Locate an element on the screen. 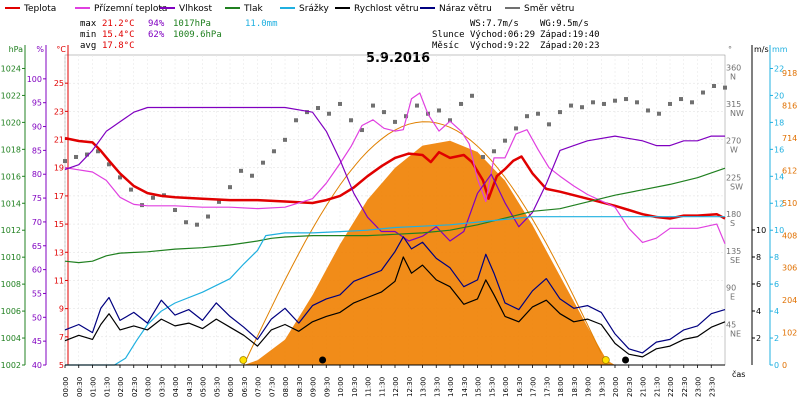 This screenshot has width=800, height=400. temperature-tick-label-6: 17 is located at coordinates (59, 196).